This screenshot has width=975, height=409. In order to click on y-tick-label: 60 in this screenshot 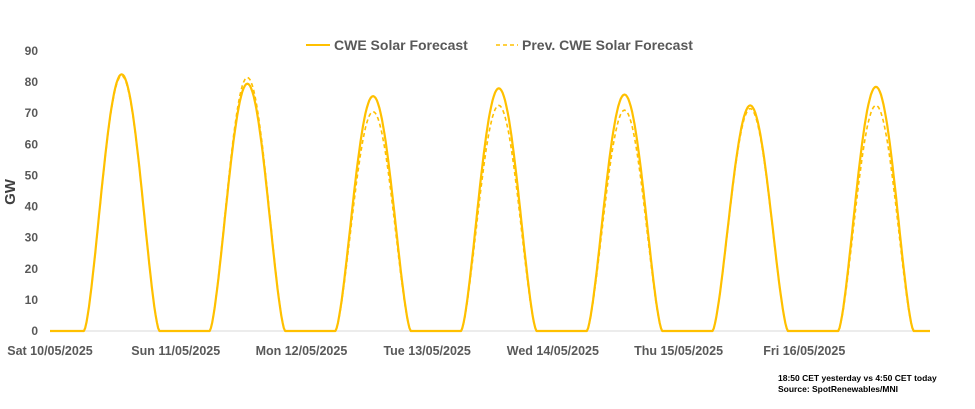, I will do `click(32, 144)`.